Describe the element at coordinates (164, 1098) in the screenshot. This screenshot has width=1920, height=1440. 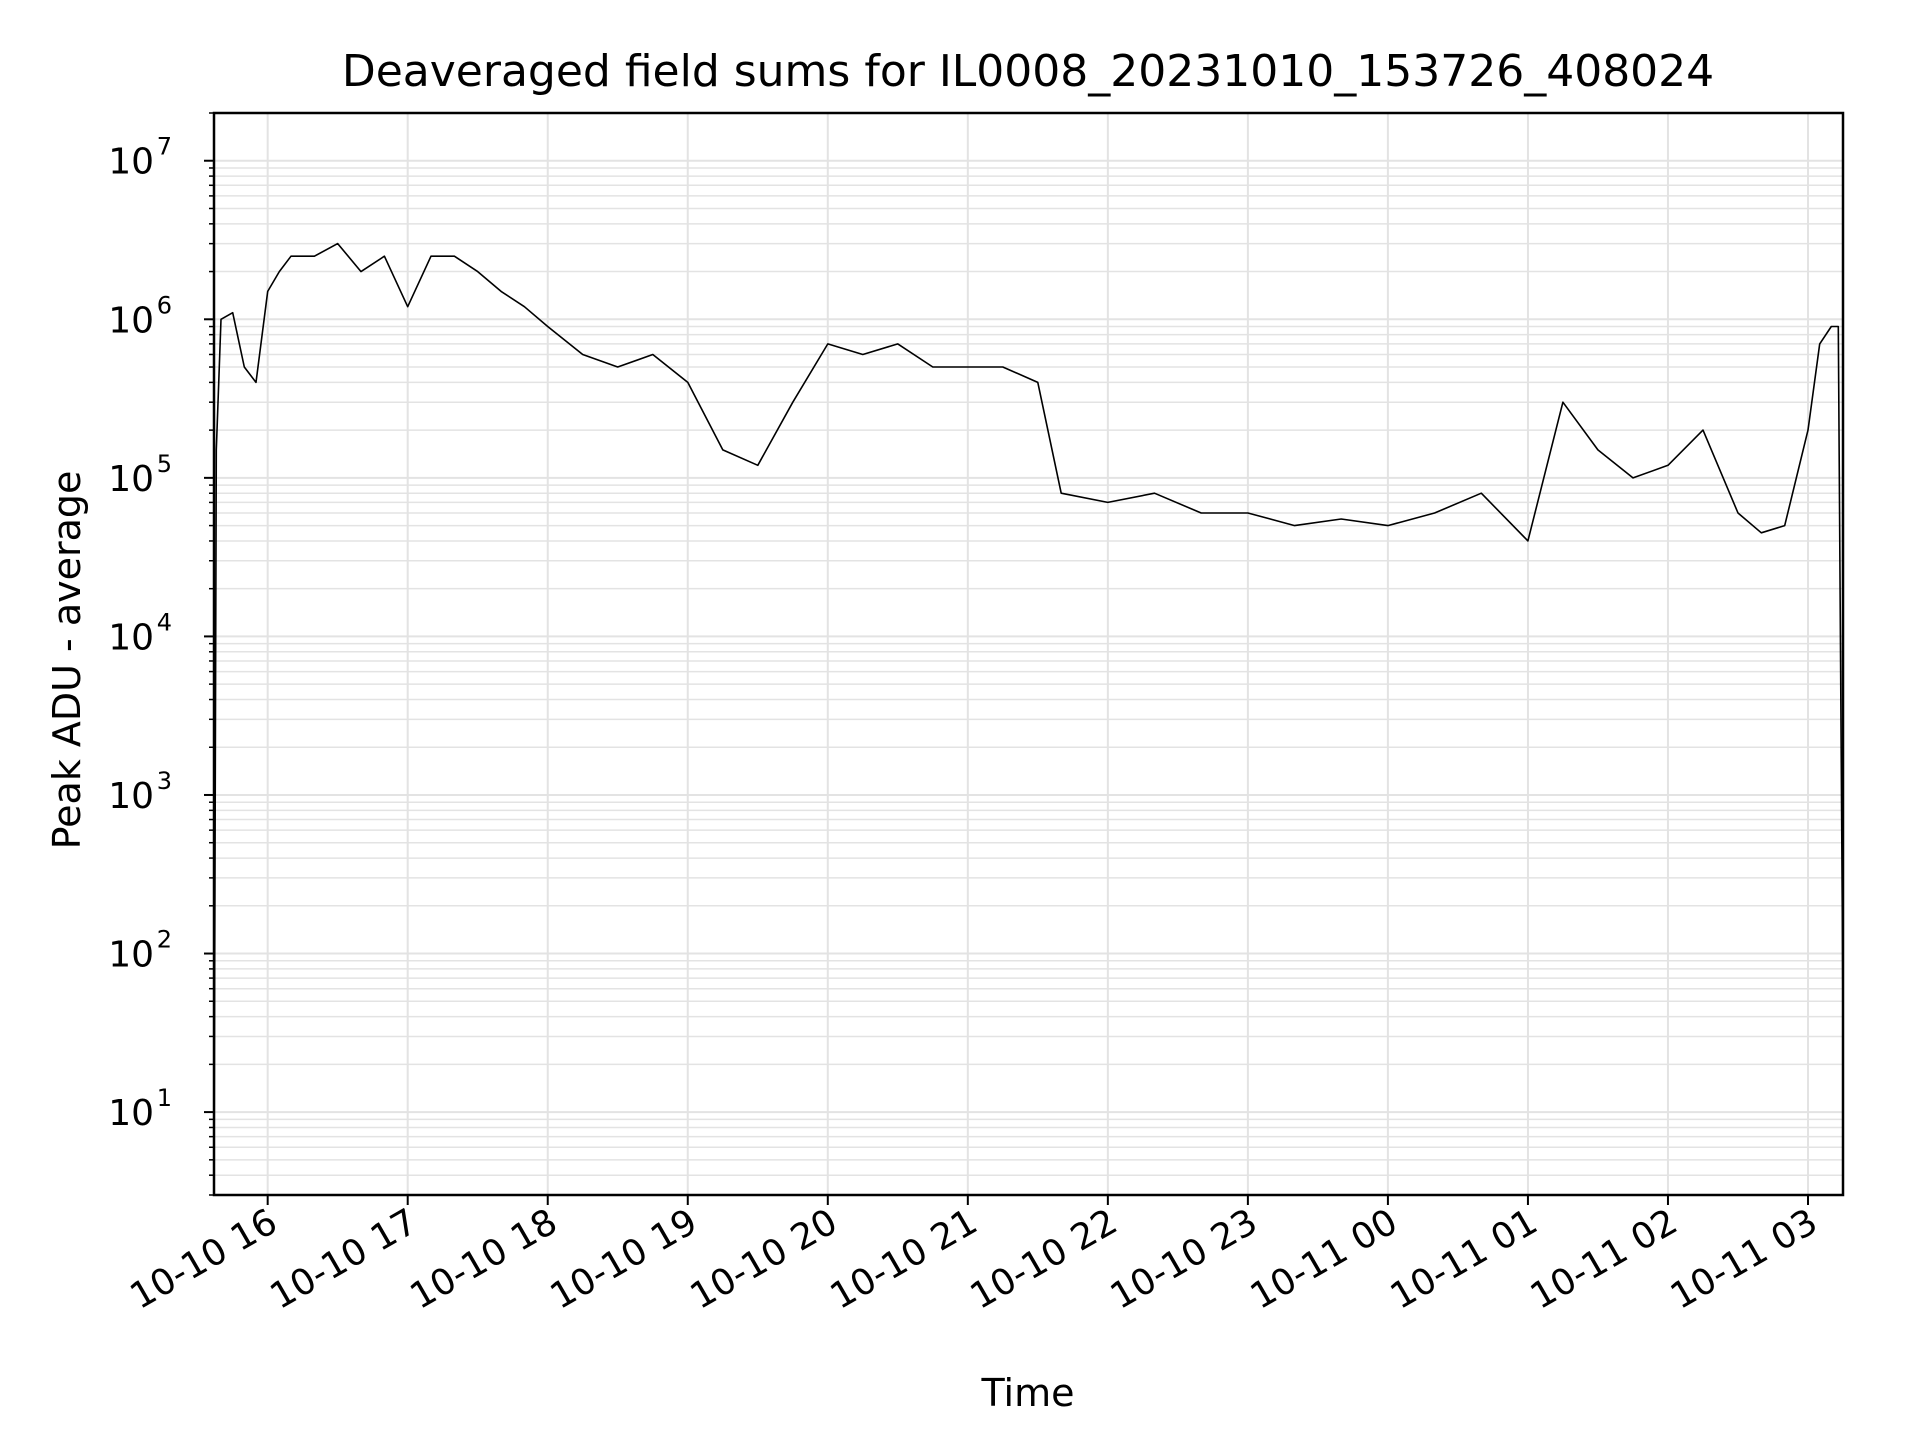
I see `y-tick-exponent: 1` at that location.